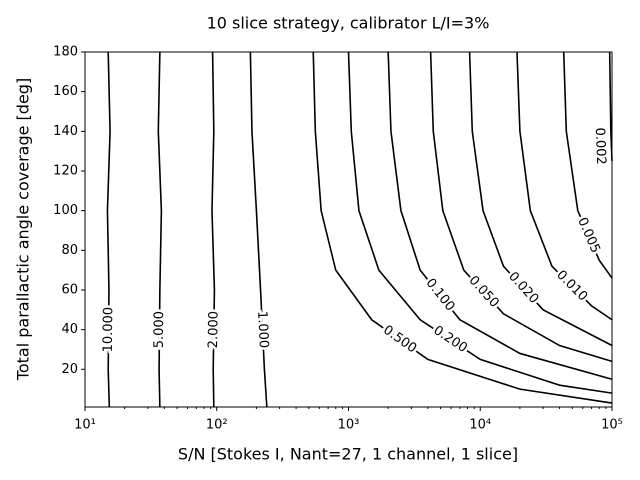  Describe the element at coordinates (523, 288) in the screenshot. I see `contour-label: 0.020` at that location.